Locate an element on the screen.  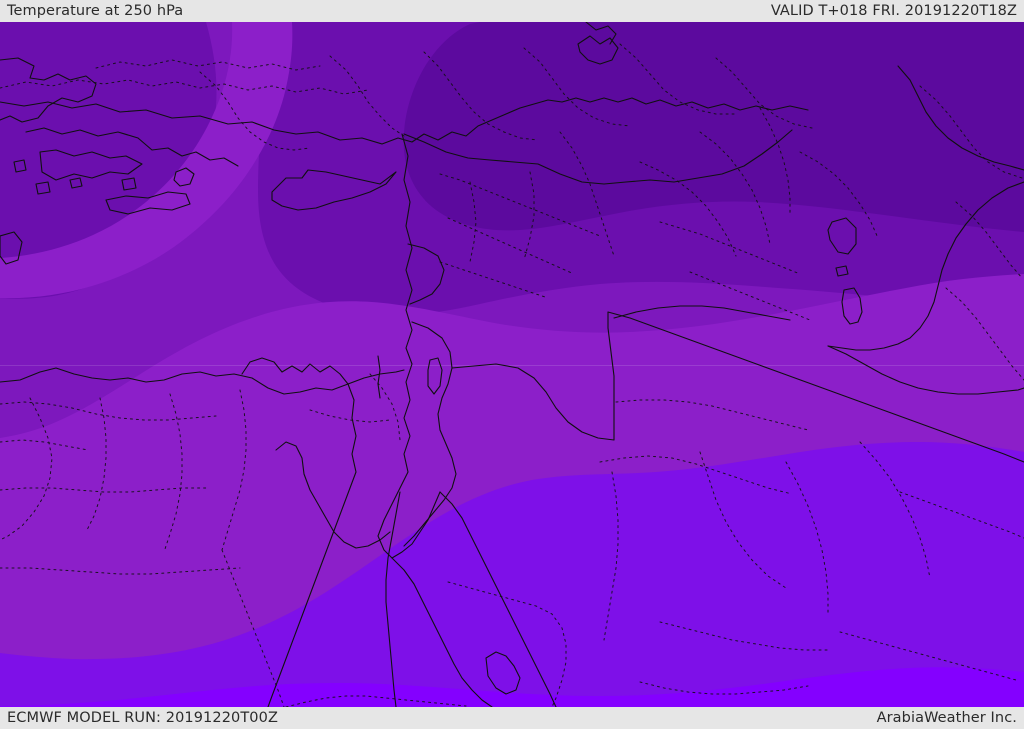
border-iraq-saudi-kuwait is located at coordinates (702, 313).